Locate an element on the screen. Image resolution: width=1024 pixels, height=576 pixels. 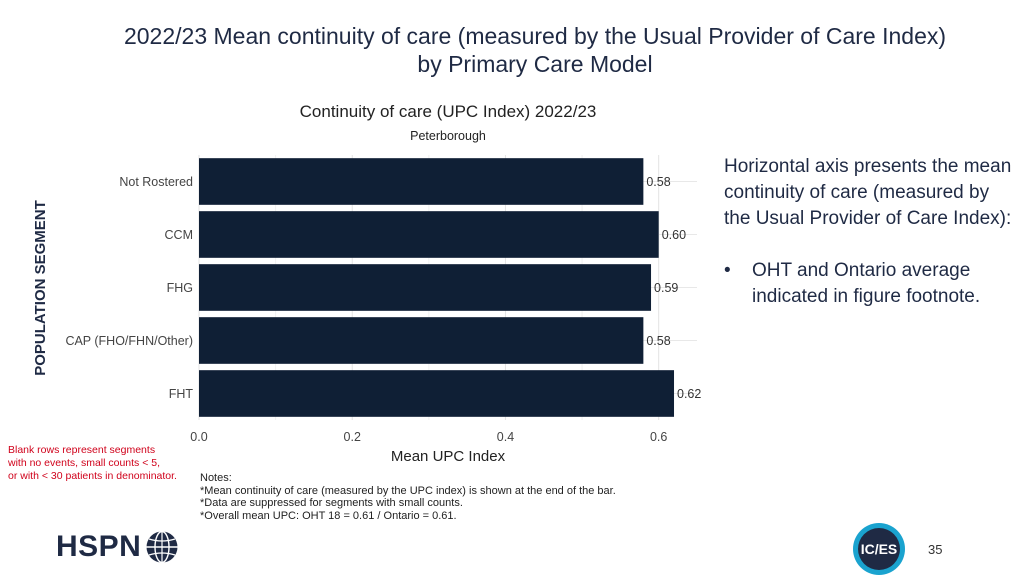
x-tick-label: 0.2 is located at coordinates (352, 437).